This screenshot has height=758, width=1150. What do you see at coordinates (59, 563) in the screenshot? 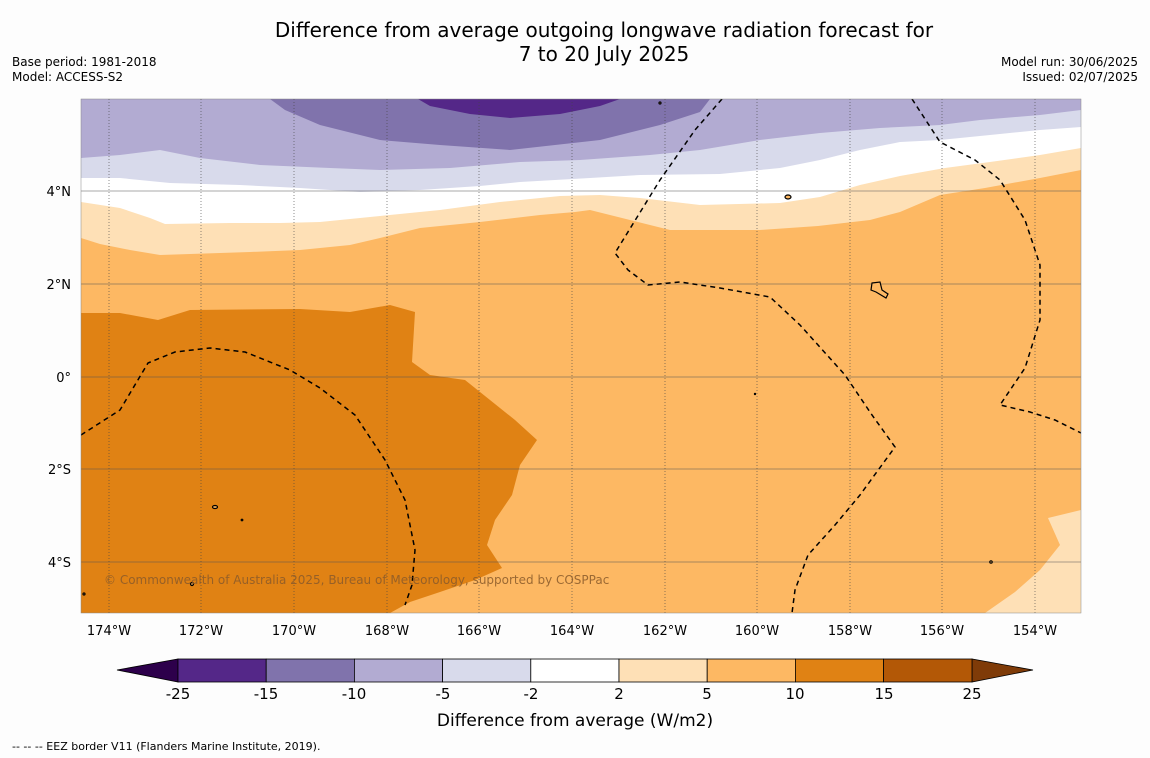
I see `lat-label-4s: 4°S` at bounding box center [59, 563].